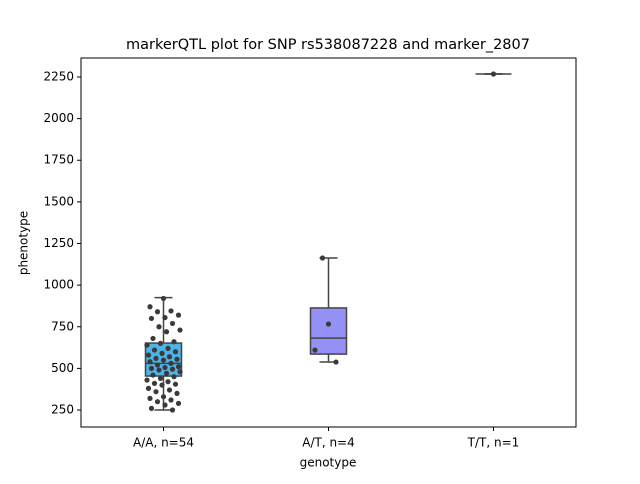 This screenshot has height=484, width=640. What do you see at coordinates (58, 243) in the screenshot?
I see `y-tick-label: 1250` at bounding box center [58, 243].